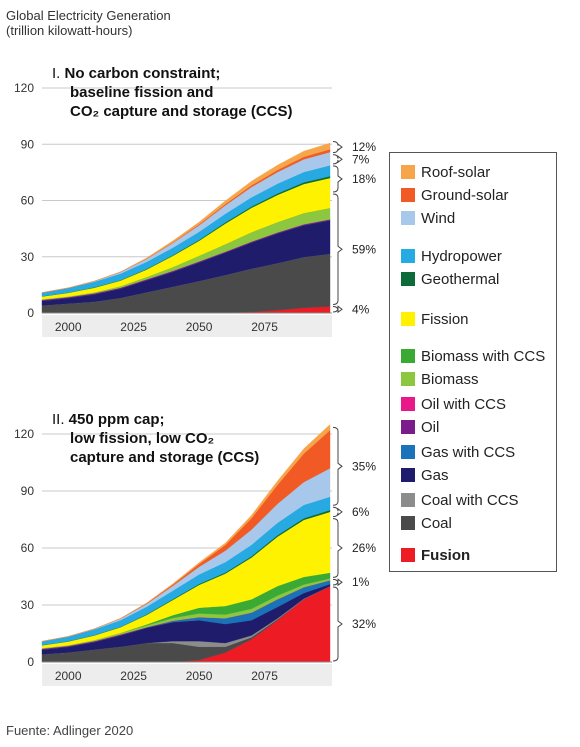 The width and height of the screenshot is (580, 747). What do you see at coordinates (364, 624) in the screenshot?
I see `percent-label: 32%` at bounding box center [364, 624].